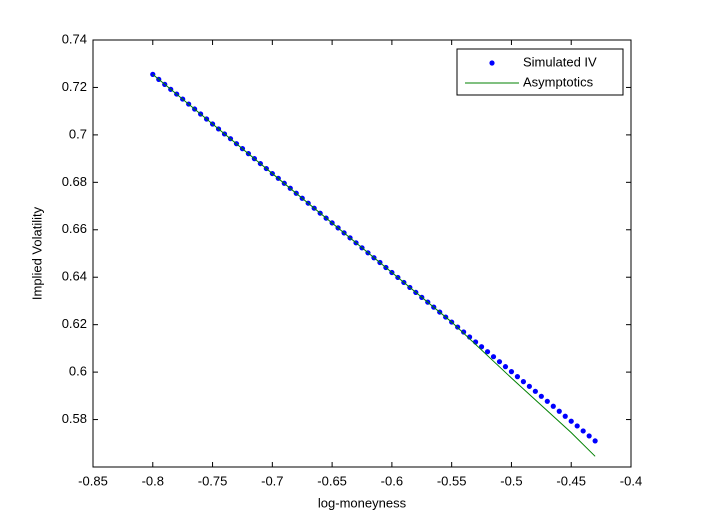  Describe the element at coordinates (93, 480) in the screenshot. I see `x-tick-label: -0.85` at that location.